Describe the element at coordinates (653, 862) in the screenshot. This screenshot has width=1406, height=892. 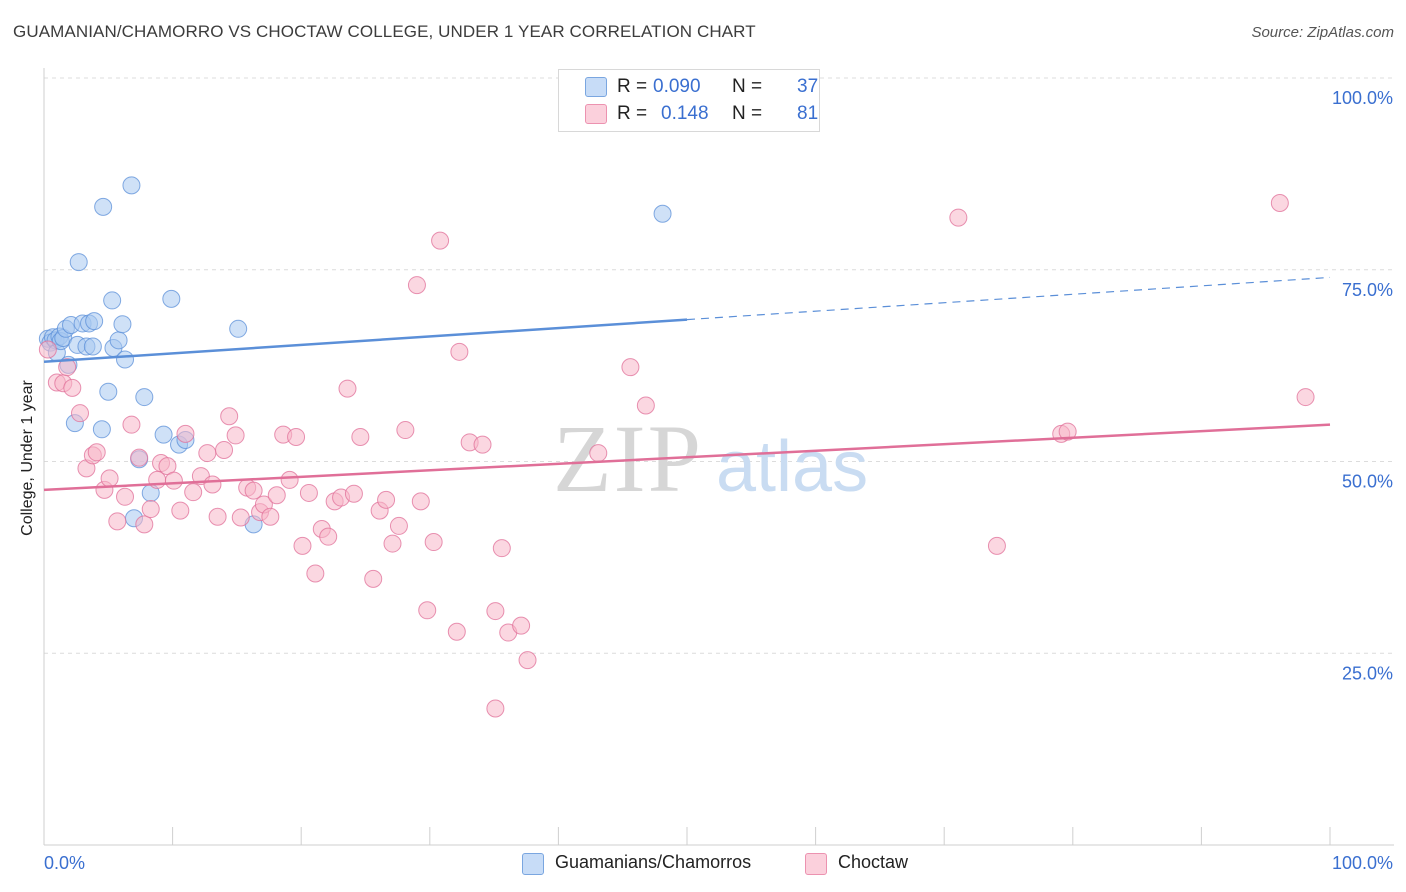
I see `bottom-legend-label: Guamanians/Chamorros` at that location.